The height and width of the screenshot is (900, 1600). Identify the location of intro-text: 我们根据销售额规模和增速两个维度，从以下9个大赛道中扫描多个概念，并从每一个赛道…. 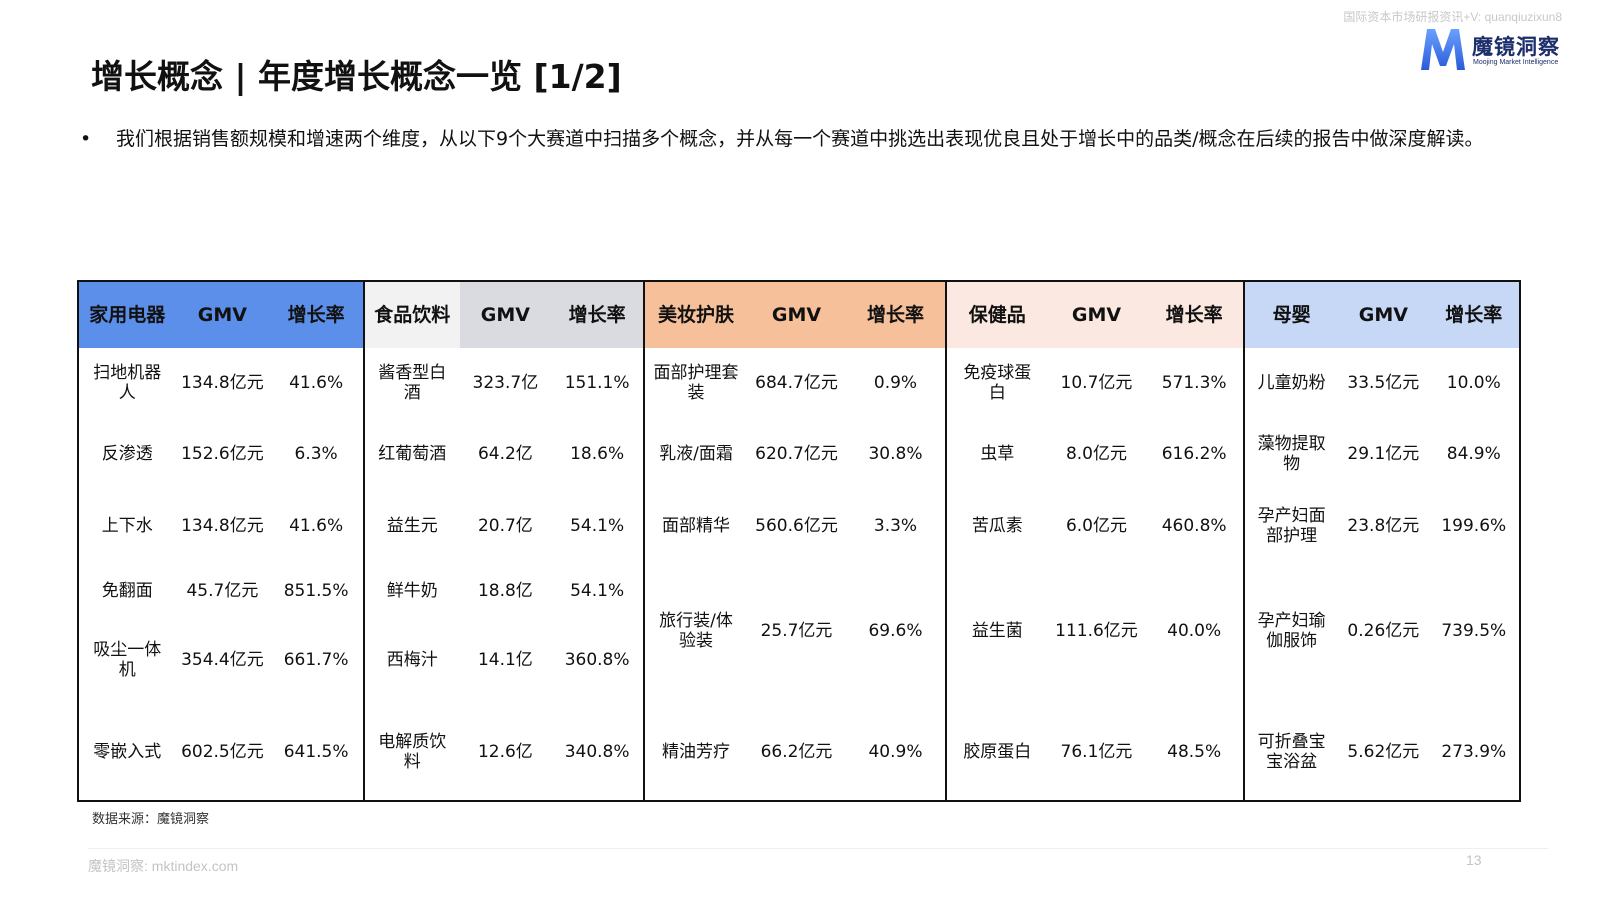
(800, 139).